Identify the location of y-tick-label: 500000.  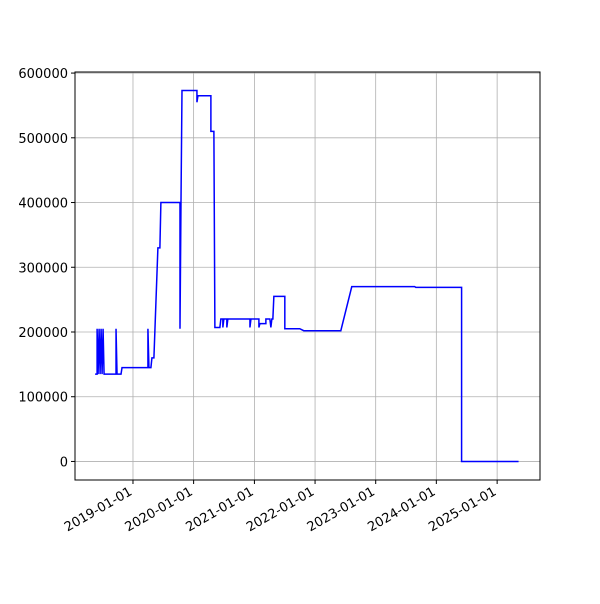
(43, 139).